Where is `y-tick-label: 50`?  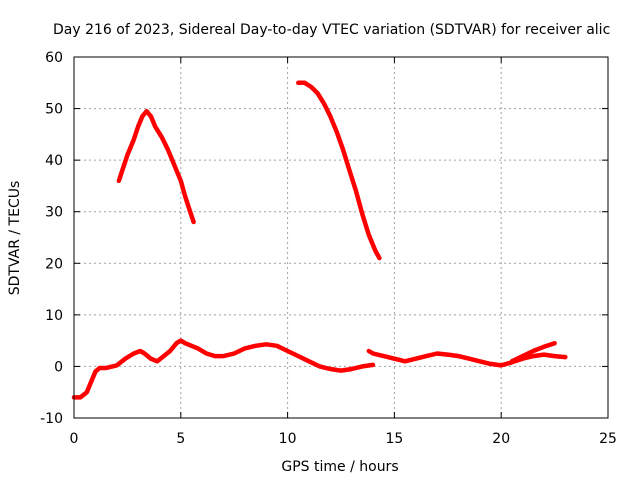 y-tick-label: 50 is located at coordinates (54, 110).